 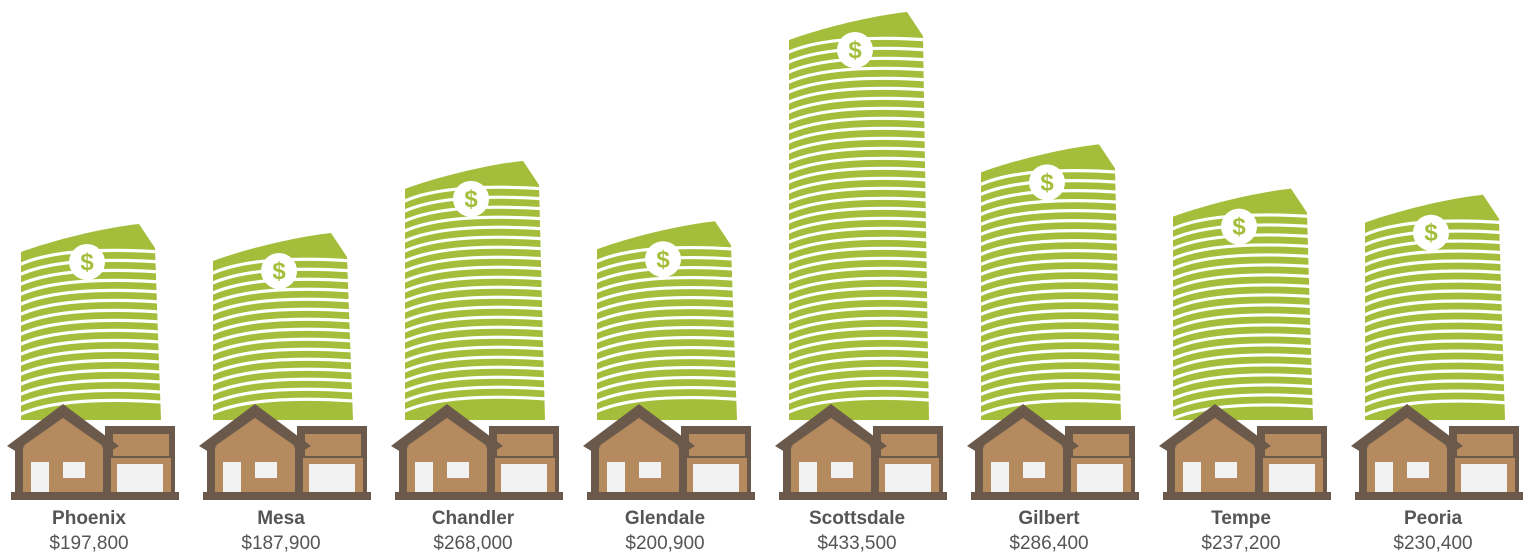 I want to click on bar-mesa: $ Mesa $187,900, so click(x=285, y=393).